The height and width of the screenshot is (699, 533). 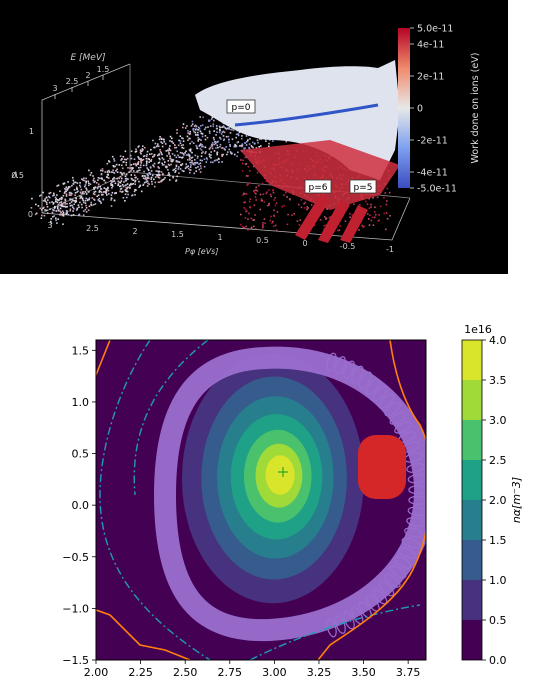 What do you see at coordinates (363, 188) in the screenshot?
I see `annotation-p5-text: p=5` at bounding box center [363, 188].